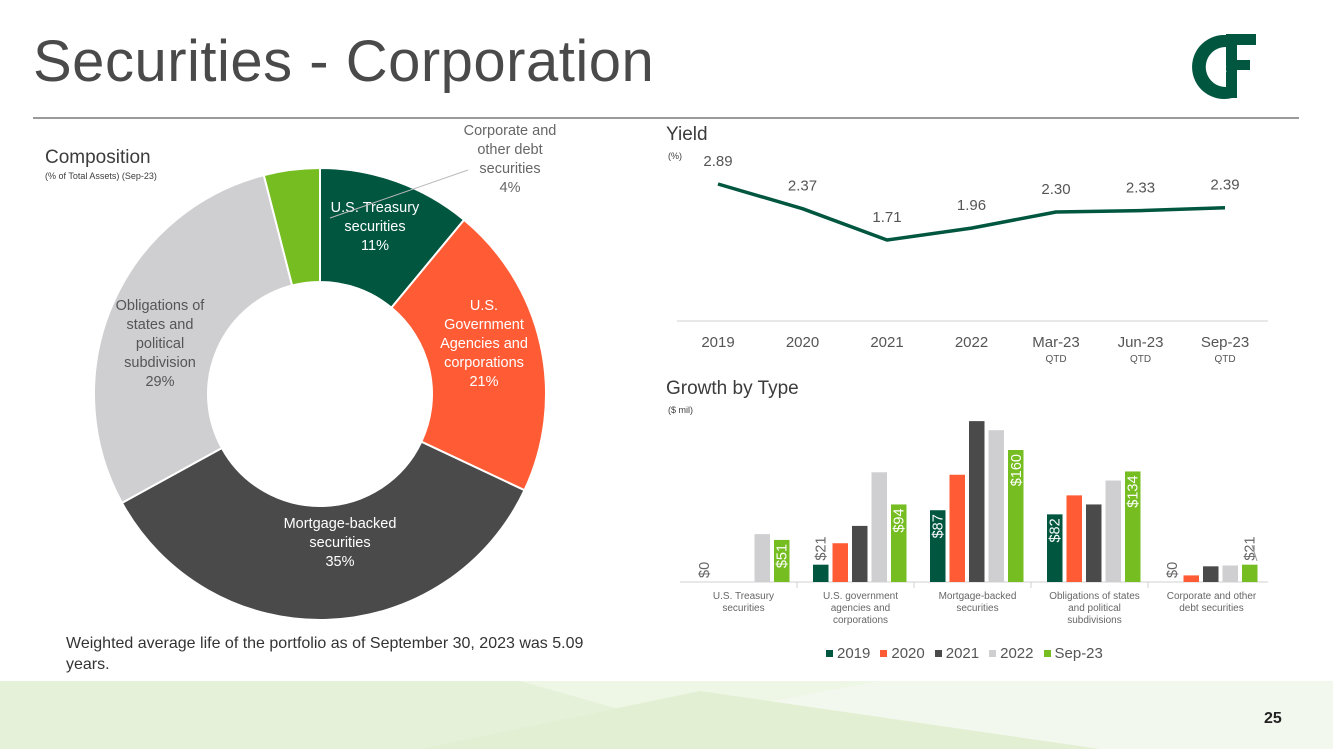  What do you see at coordinates (848, 653) in the screenshot?
I see `legend-item-2019: 2019` at bounding box center [848, 653].